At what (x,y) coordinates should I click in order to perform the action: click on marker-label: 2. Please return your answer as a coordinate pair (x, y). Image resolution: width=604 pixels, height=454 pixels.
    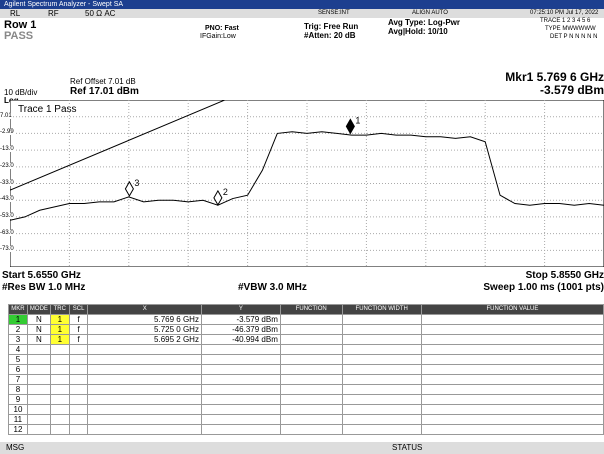
    Looking at the image, I should click on (225, 192).